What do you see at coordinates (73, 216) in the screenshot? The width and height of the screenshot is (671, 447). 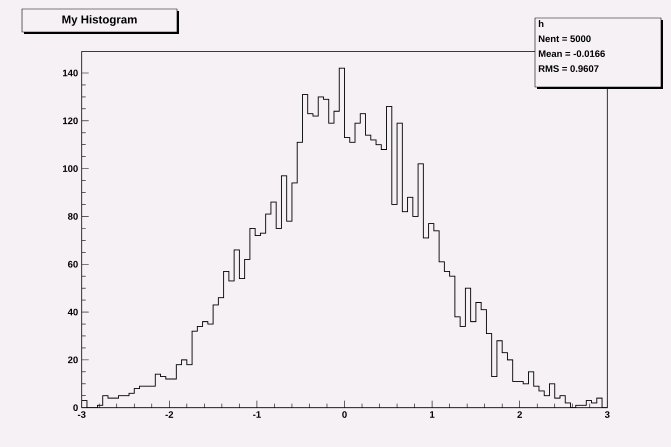 I see `y-tick-label: 80` at bounding box center [73, 216].